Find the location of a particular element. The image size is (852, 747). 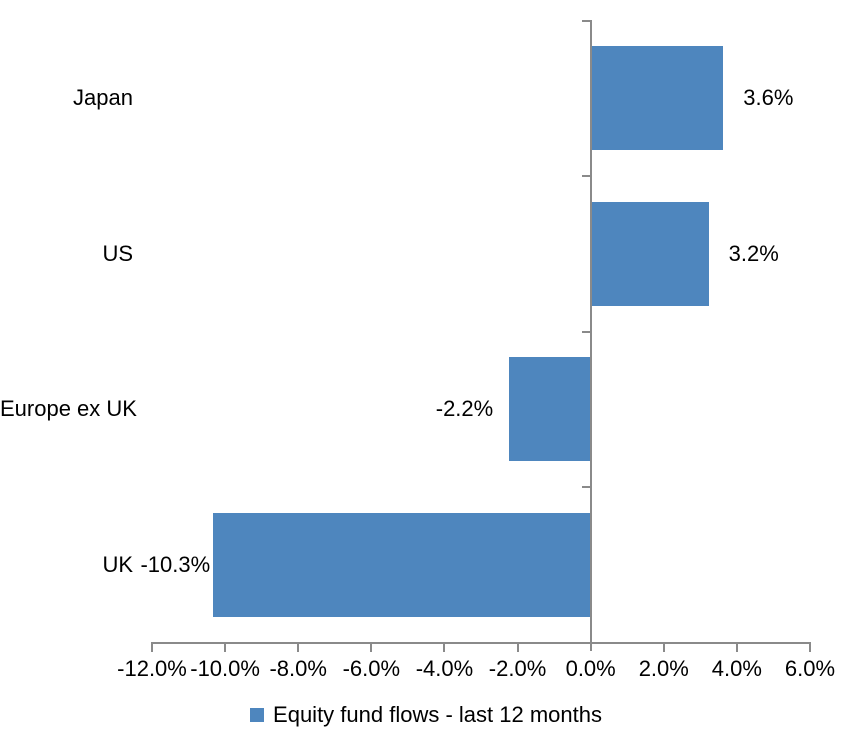

category-label: UK is located at coordinates (117, 565).